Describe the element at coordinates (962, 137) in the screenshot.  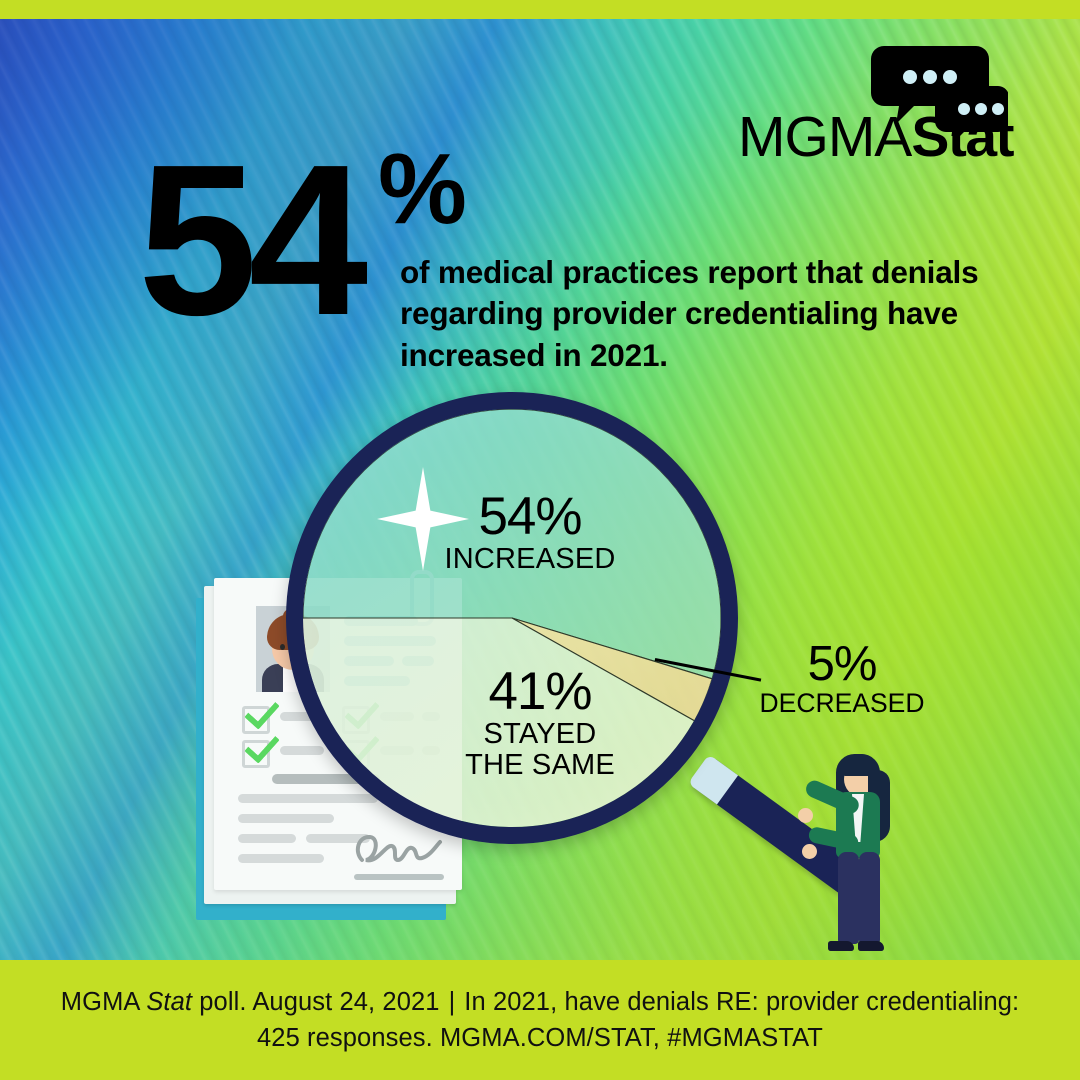
I see `logo-stat-text: Stat` at that location.